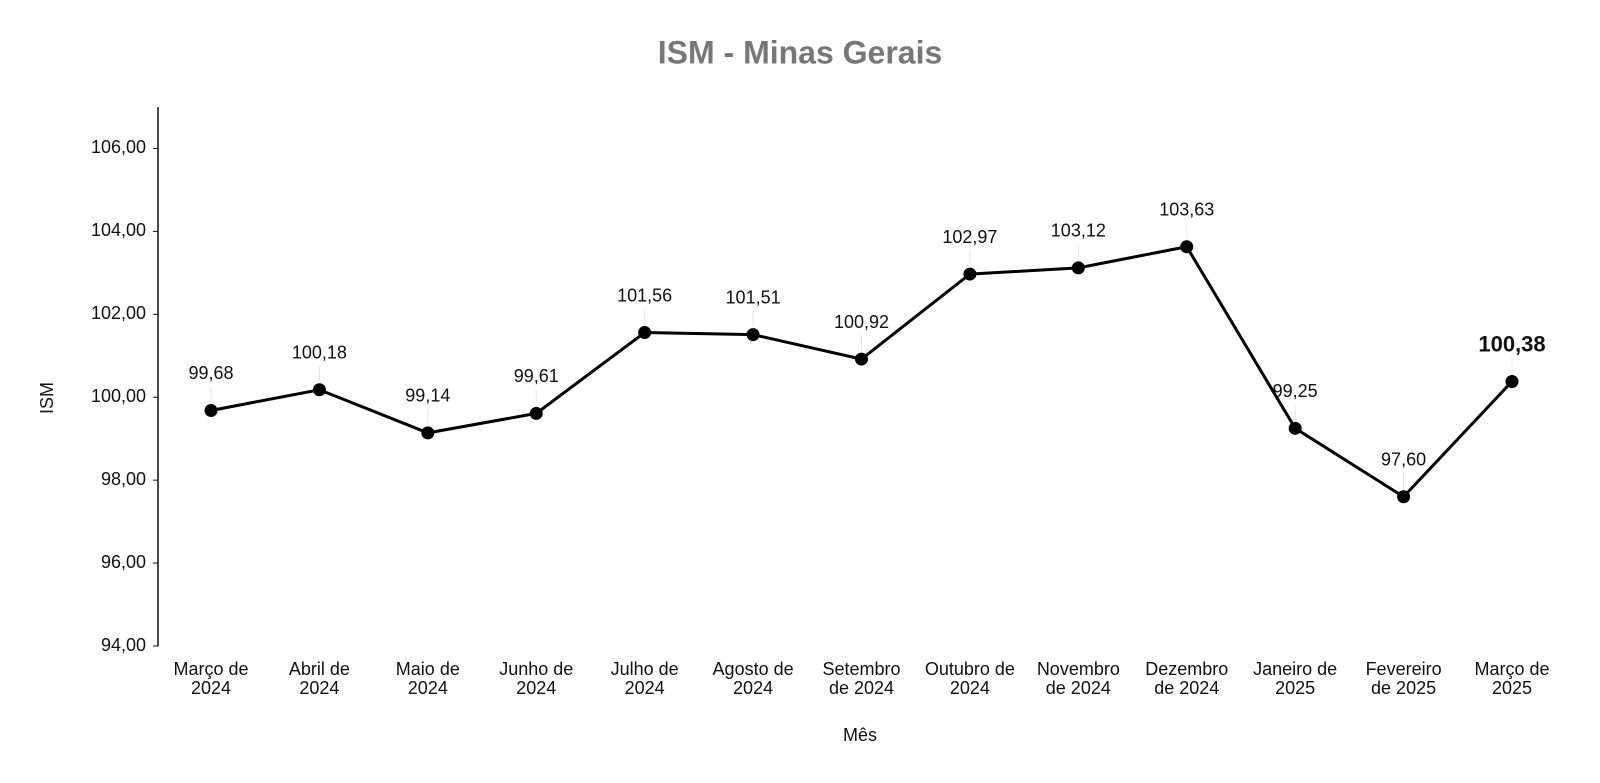 The height and width of the screenshot is (783, 1600). Describe the element at coordinates (1078, 231) in the screenshot. I see `value-label: 103,12` at that location.